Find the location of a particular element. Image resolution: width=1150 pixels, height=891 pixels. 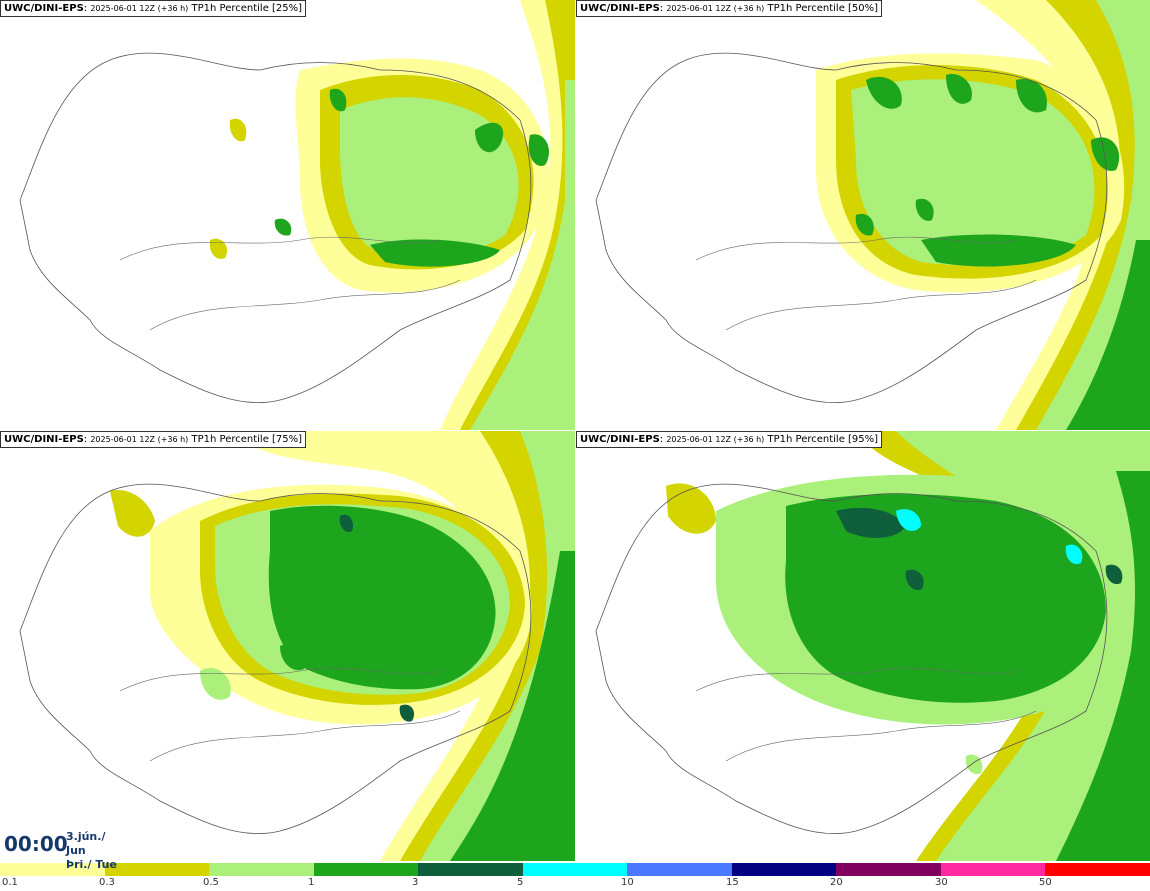

valid-date-line2: Þri./ Tue is located at coordinates (91, 864).